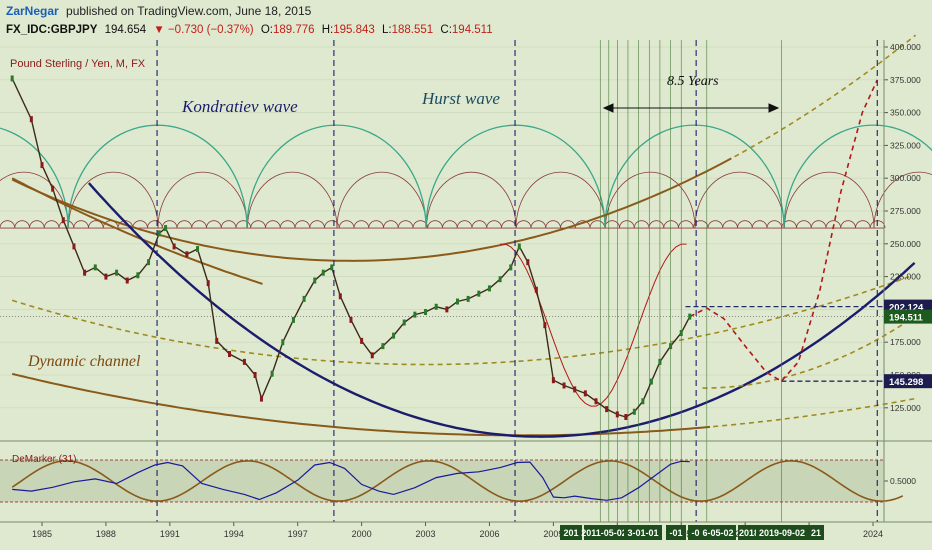  What do you see at coordinates (52, 30) in the screenshot?
I see `symbol-text: FX_IDC:GBPJPY` at bounding box center [52, 30].